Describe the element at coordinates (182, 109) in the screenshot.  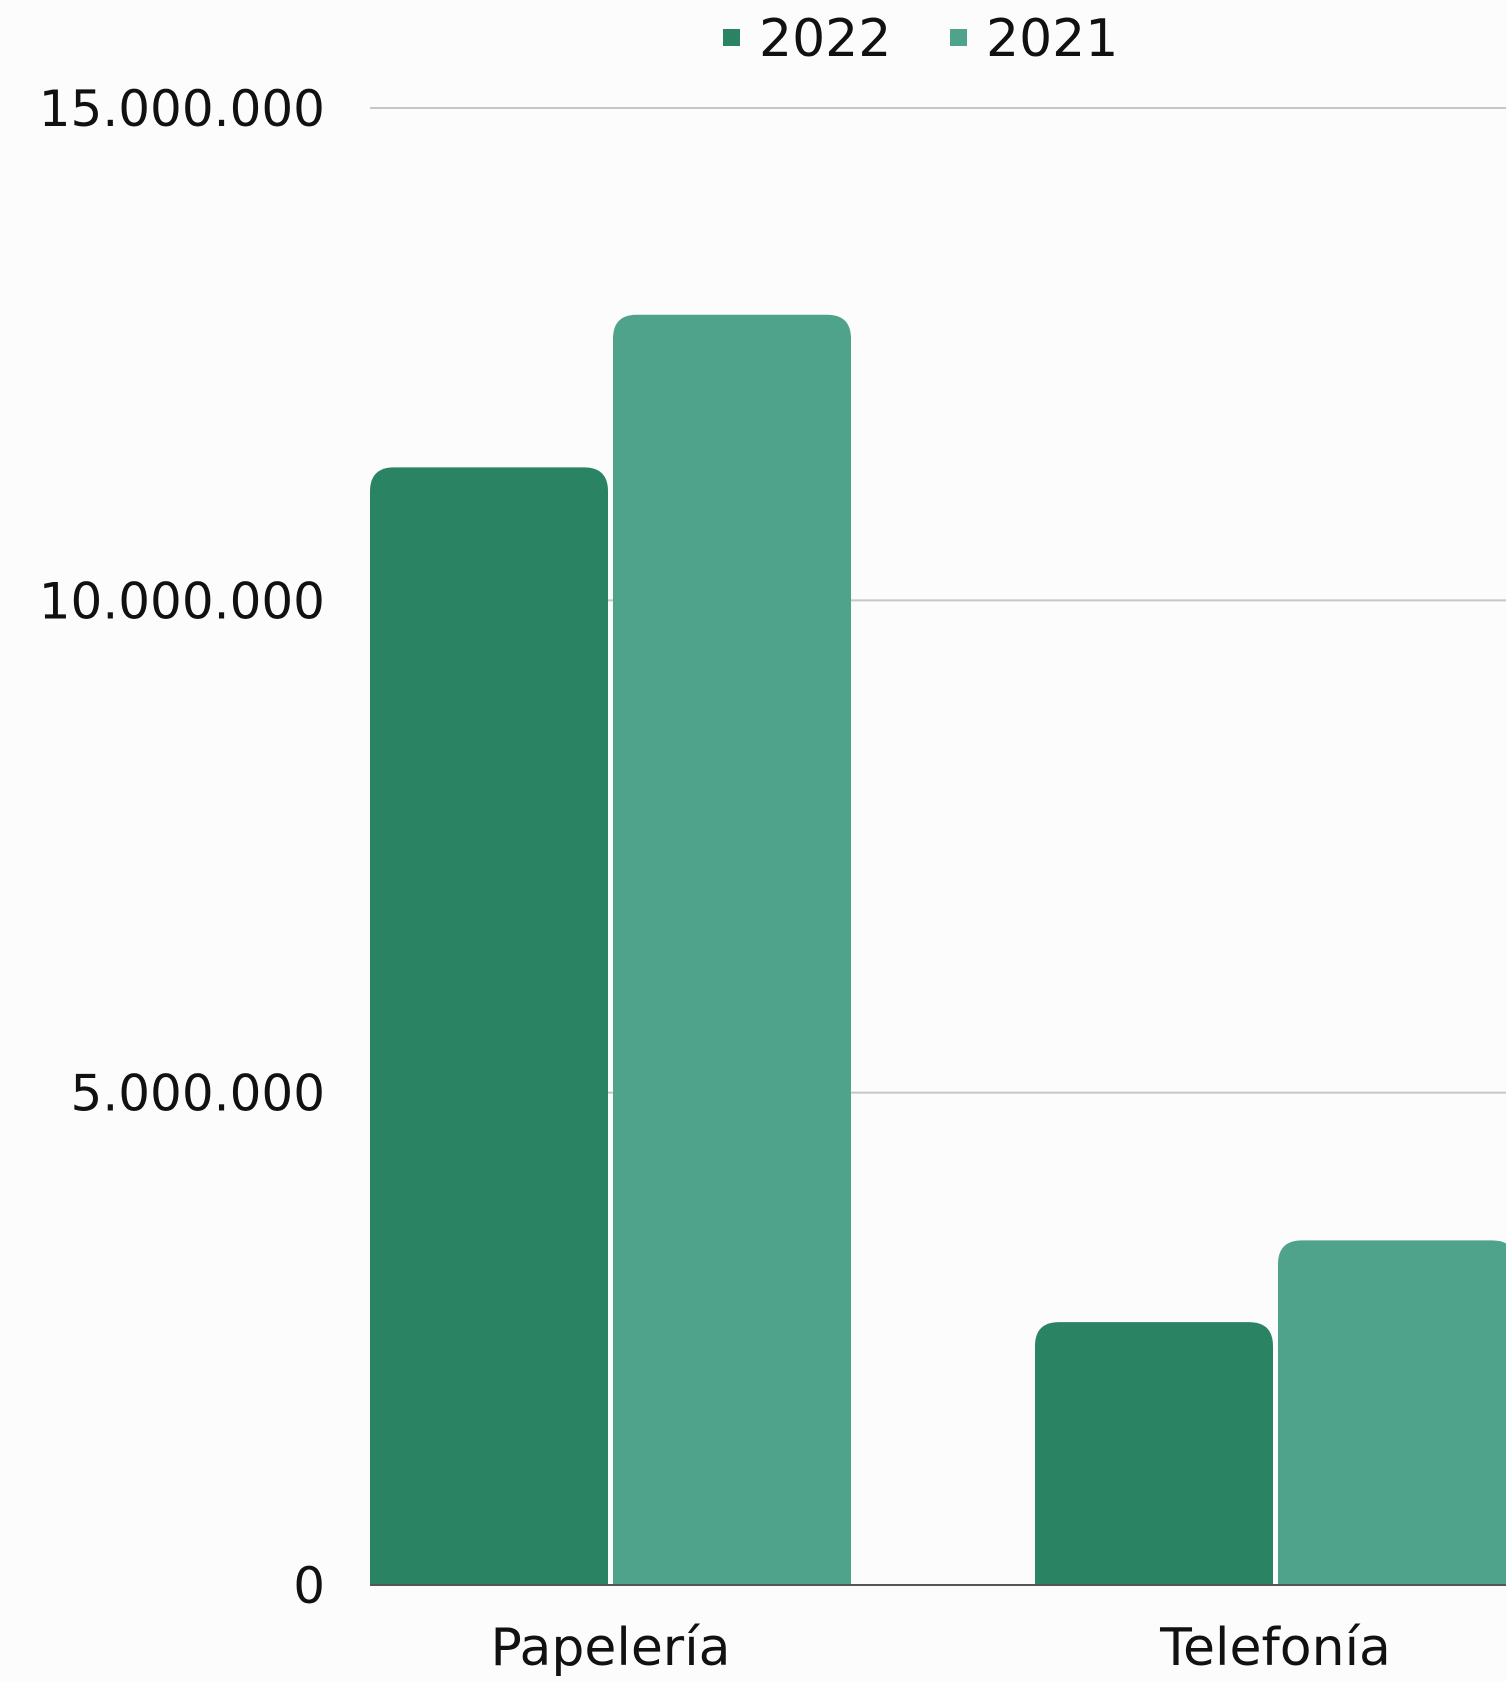
I see `y-tick-label: 15.000.000` at that location.